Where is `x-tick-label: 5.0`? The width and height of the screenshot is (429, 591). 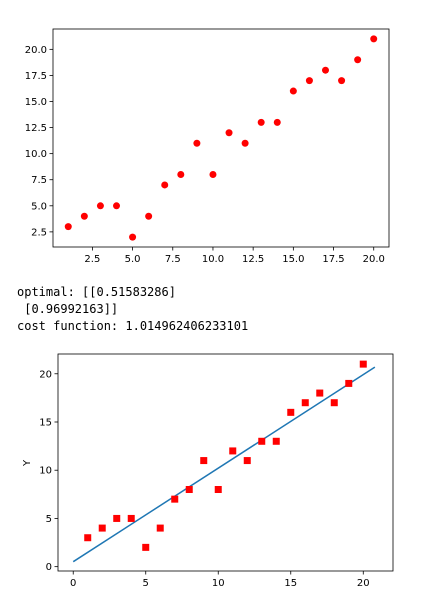
x-tick-label: 5.0 is located at coordinates (133, 259).